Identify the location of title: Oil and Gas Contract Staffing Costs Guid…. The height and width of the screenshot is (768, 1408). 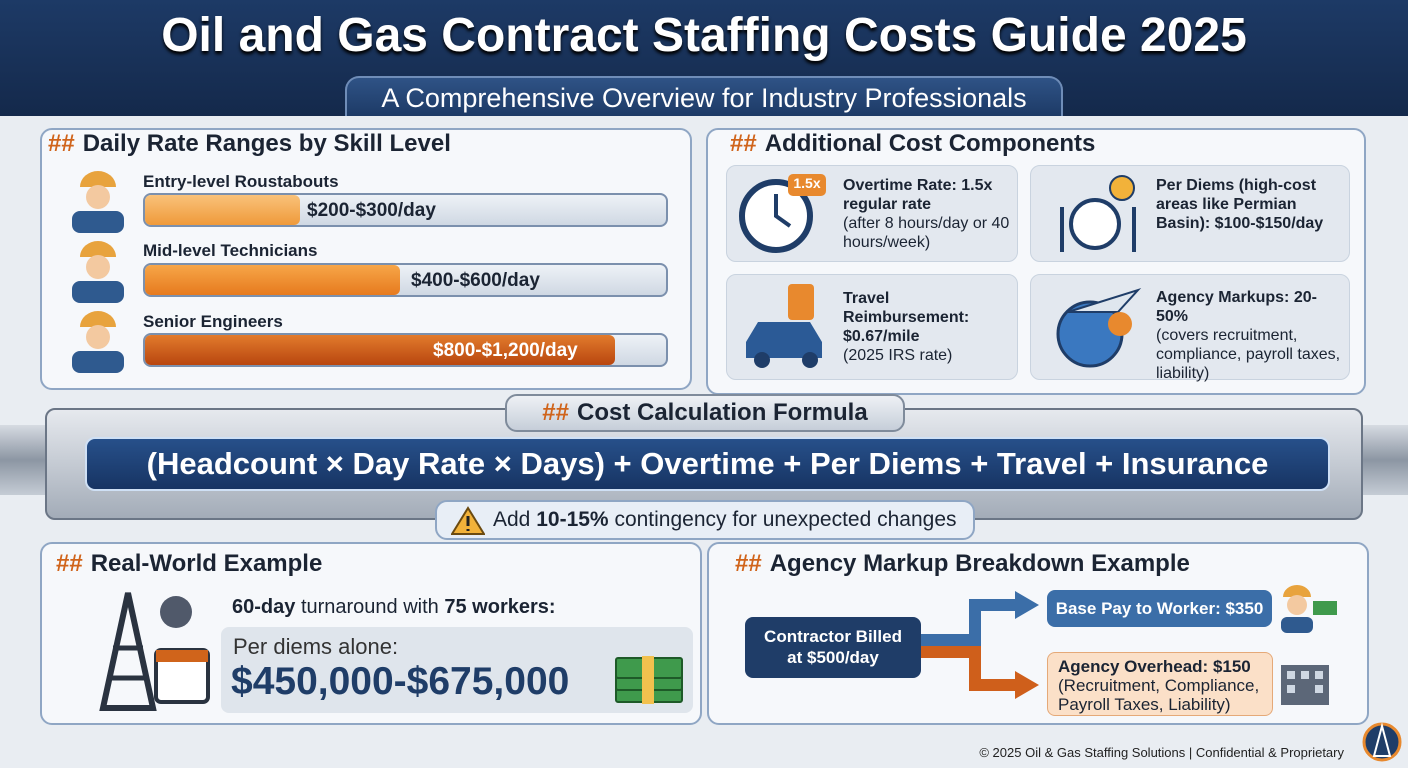
(704, 35).